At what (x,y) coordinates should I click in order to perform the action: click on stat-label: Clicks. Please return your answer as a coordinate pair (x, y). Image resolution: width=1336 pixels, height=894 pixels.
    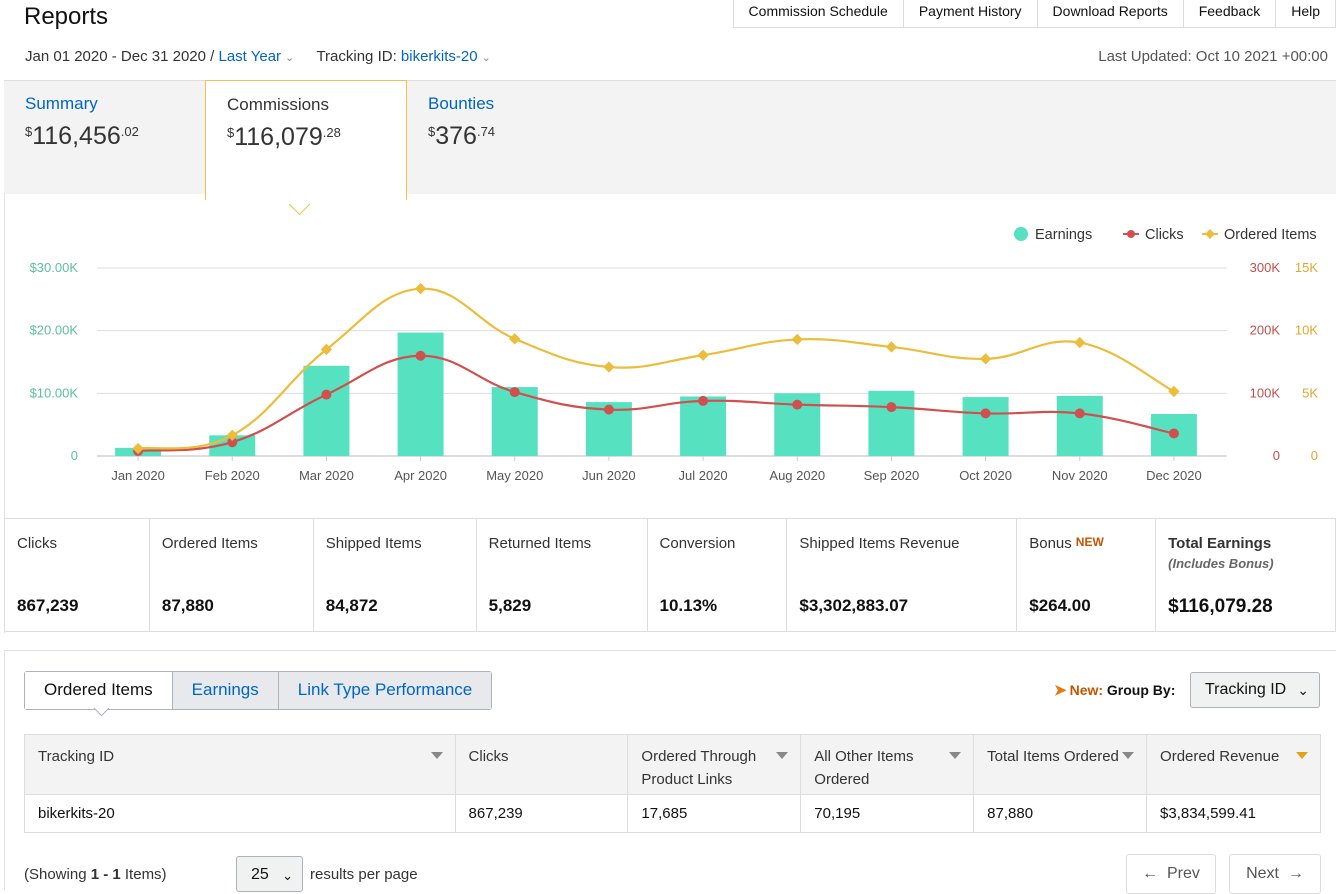
    Looking at the image, I should click on (37, 543).